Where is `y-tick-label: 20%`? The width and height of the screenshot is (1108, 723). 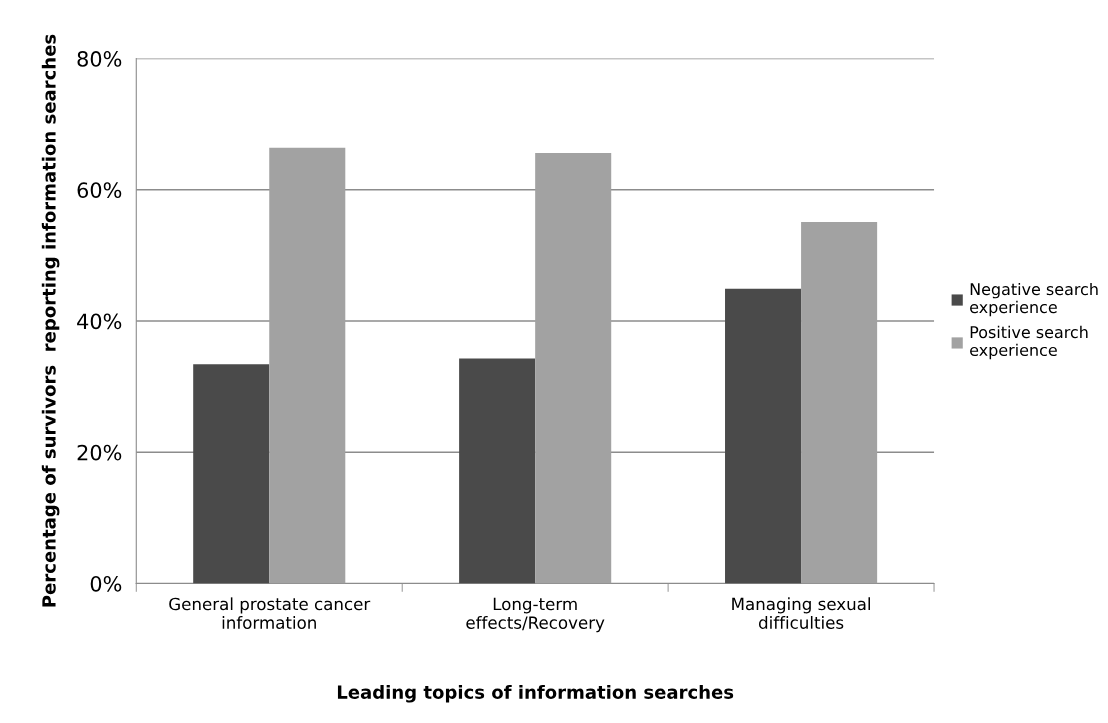
y-tick-label: 20% is located at coordinates (99, 452).